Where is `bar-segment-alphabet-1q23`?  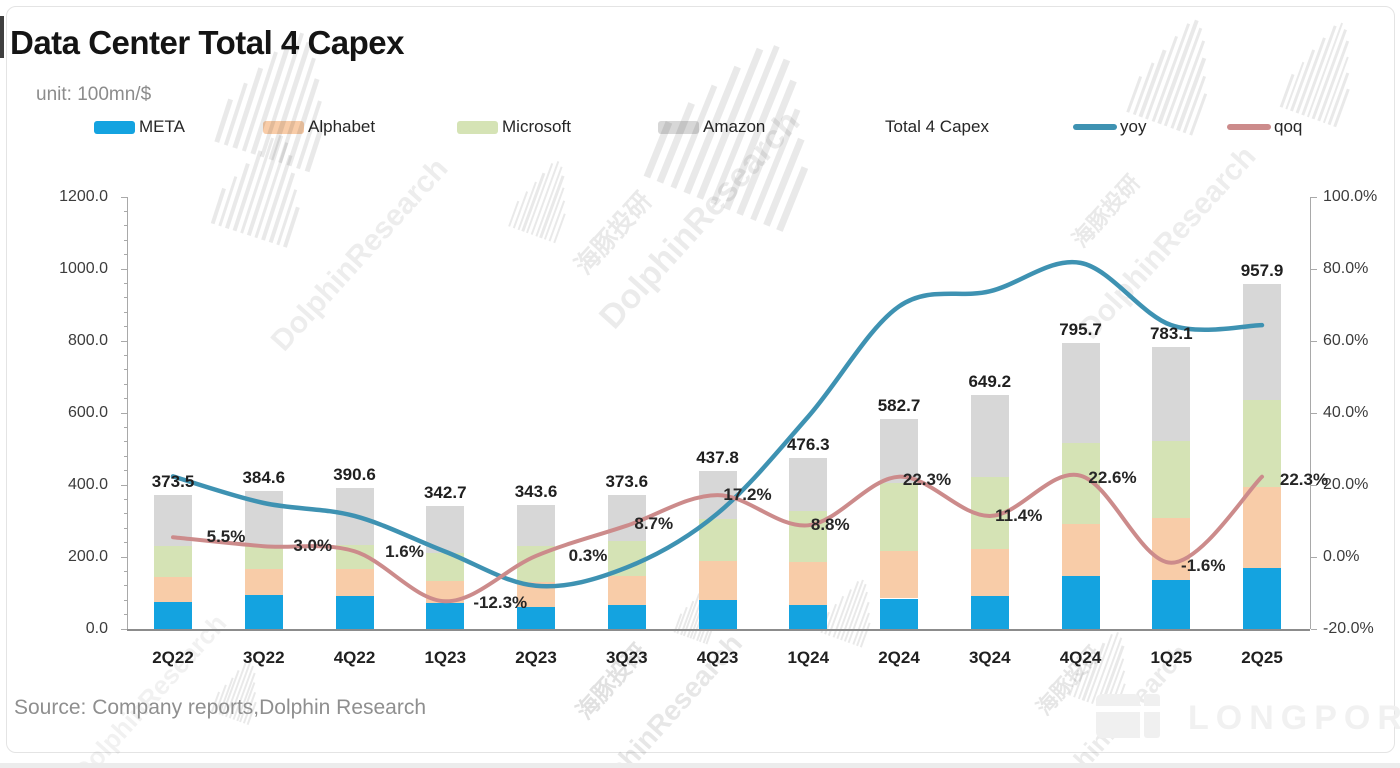 bar-segment-alphabet-1q23 is located at coordinates (445, 592).